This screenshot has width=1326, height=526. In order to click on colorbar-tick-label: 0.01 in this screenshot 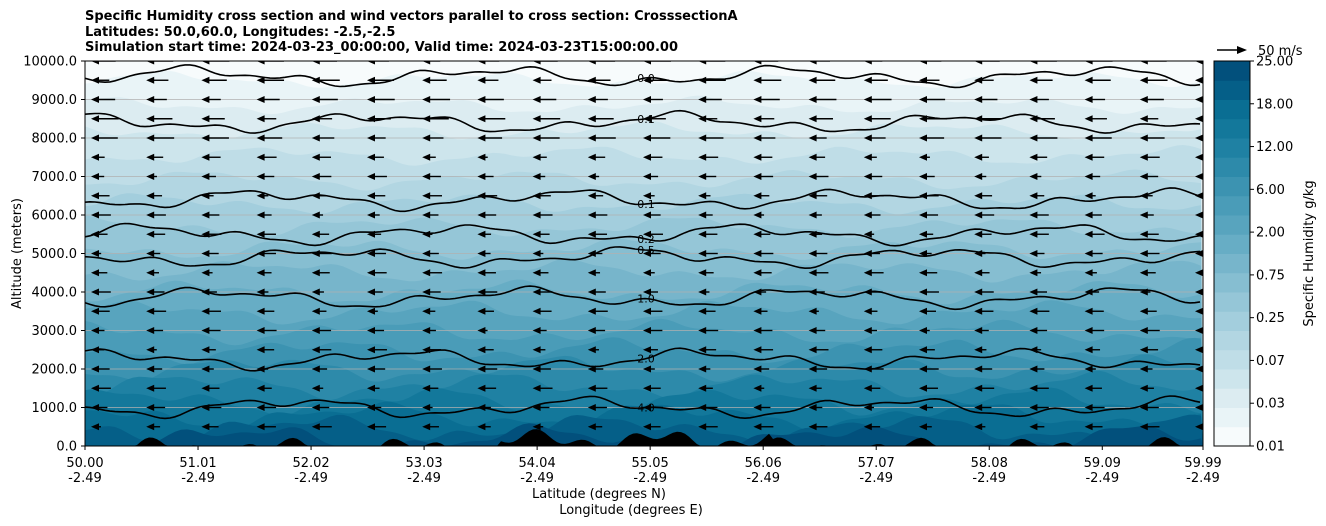, I will do `click(1270, 447)`.